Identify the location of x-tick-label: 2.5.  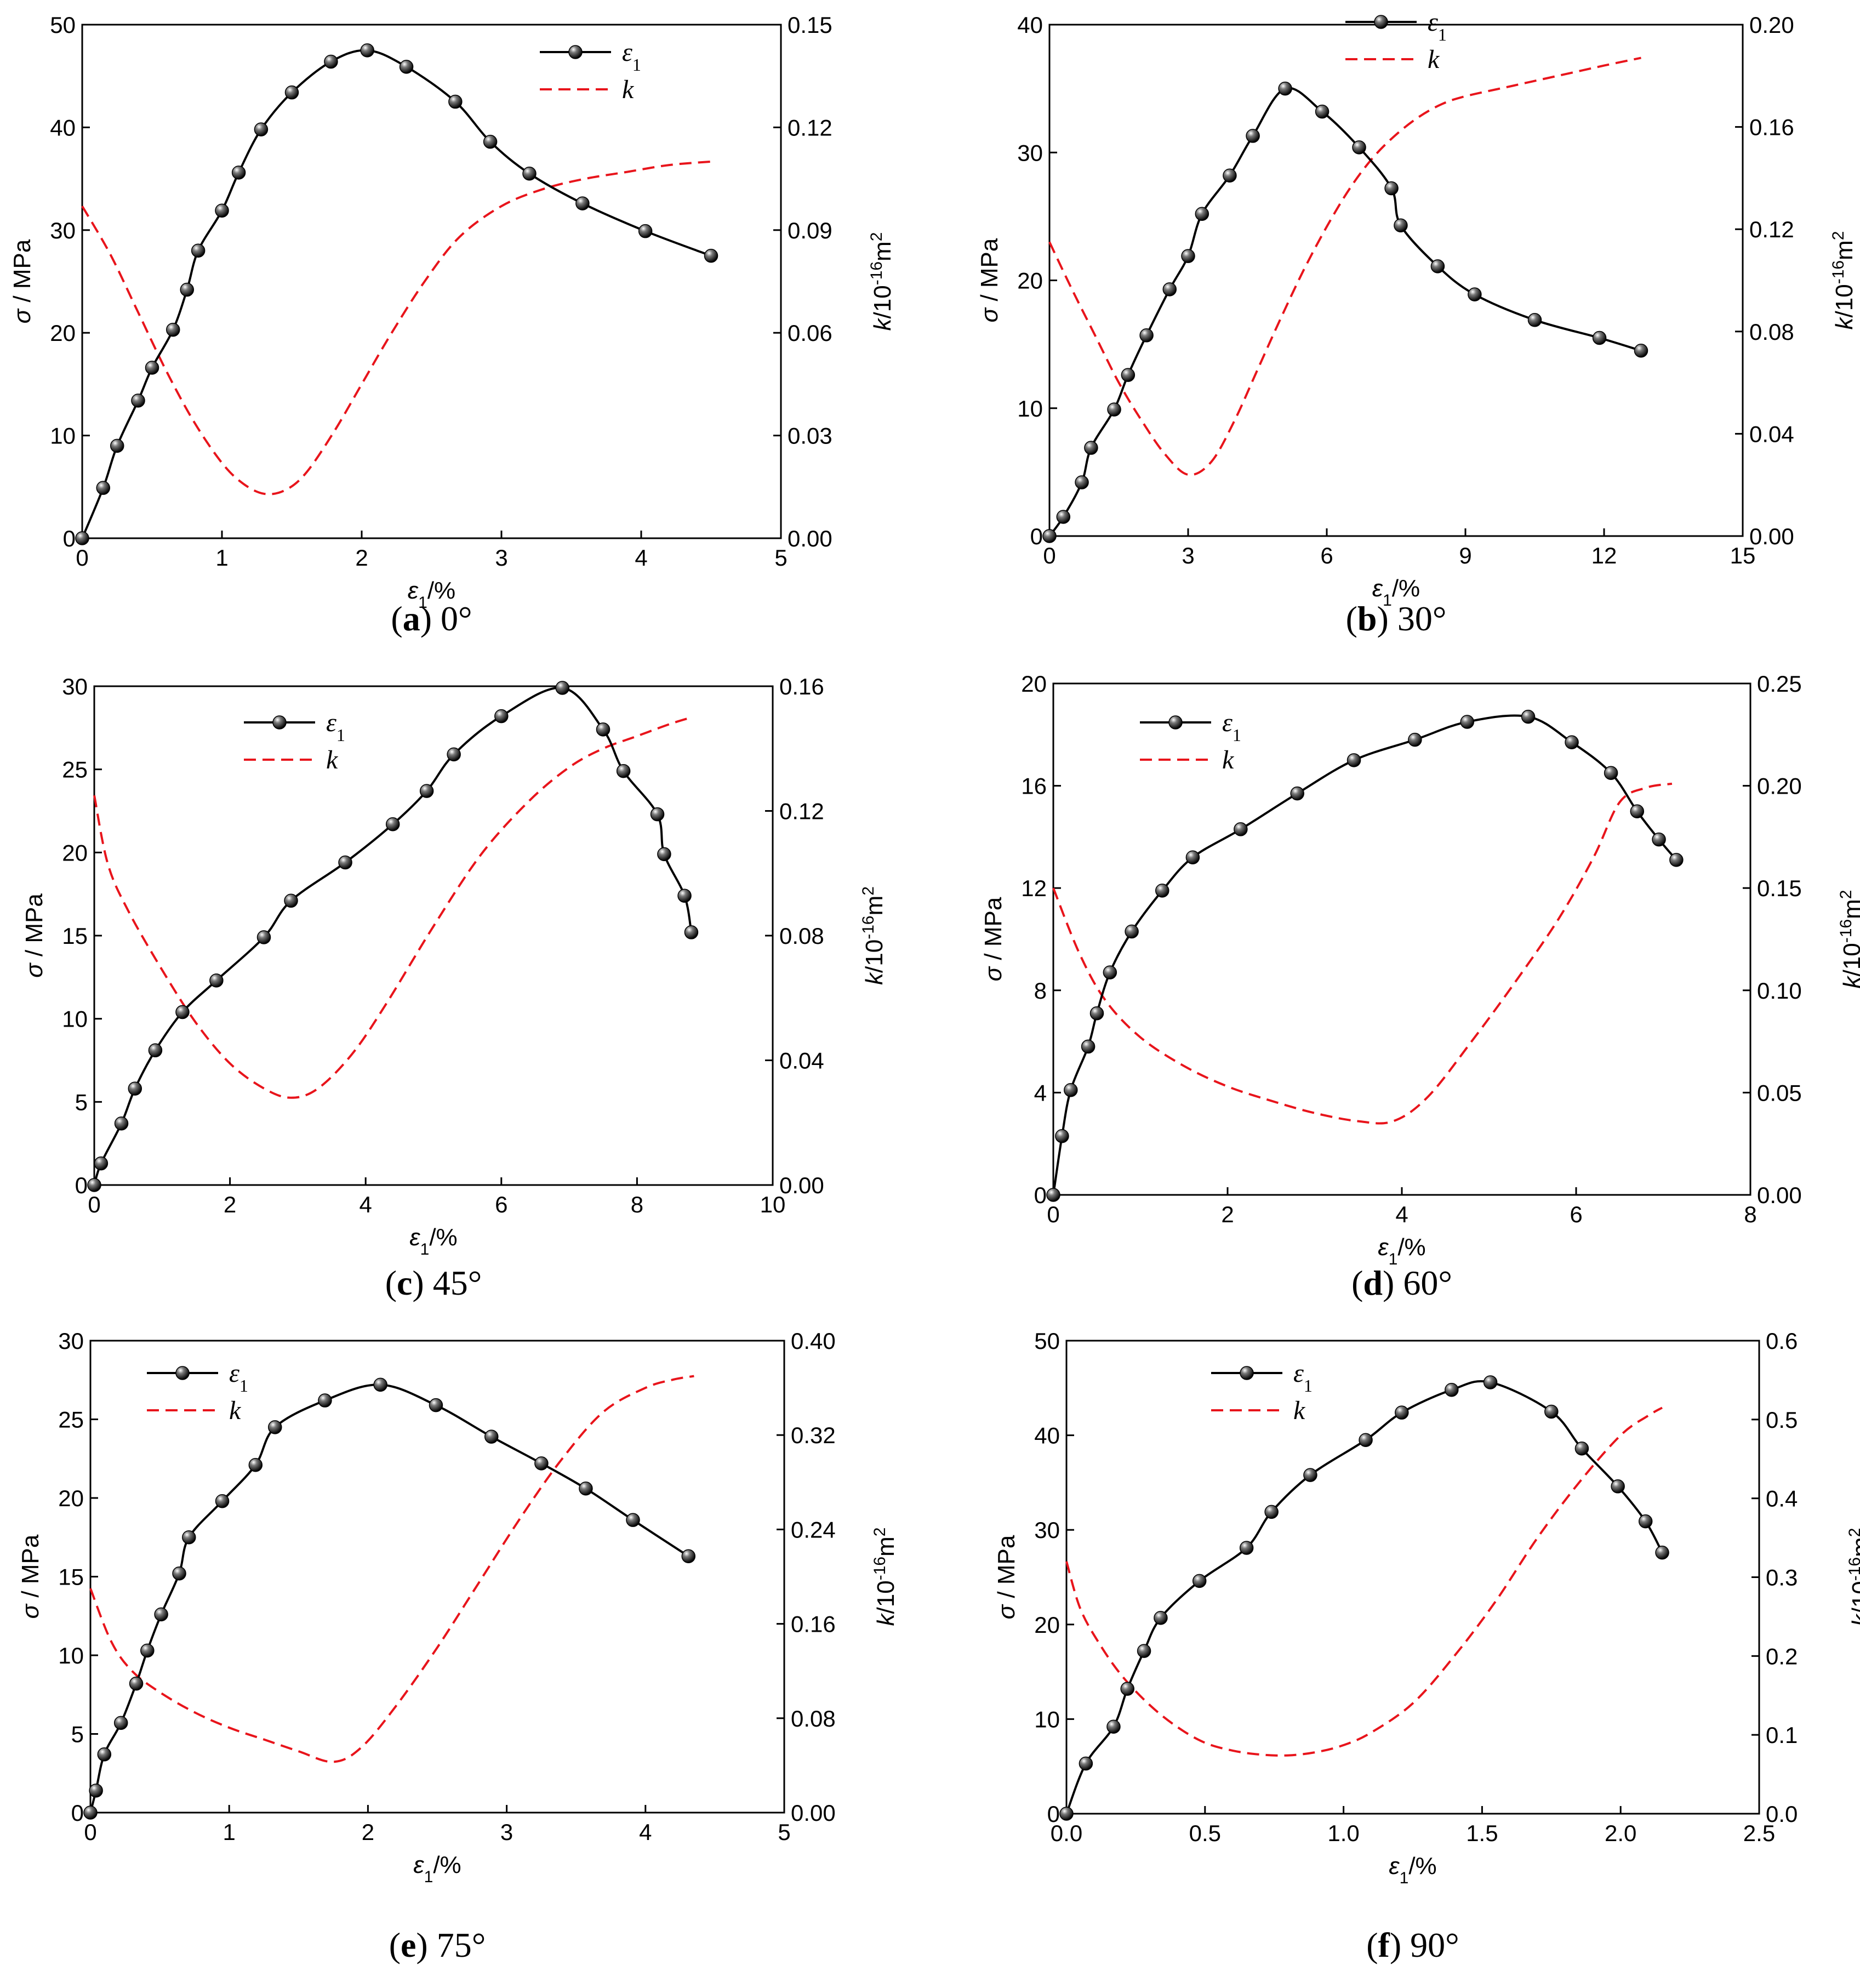
(1759, 1833).